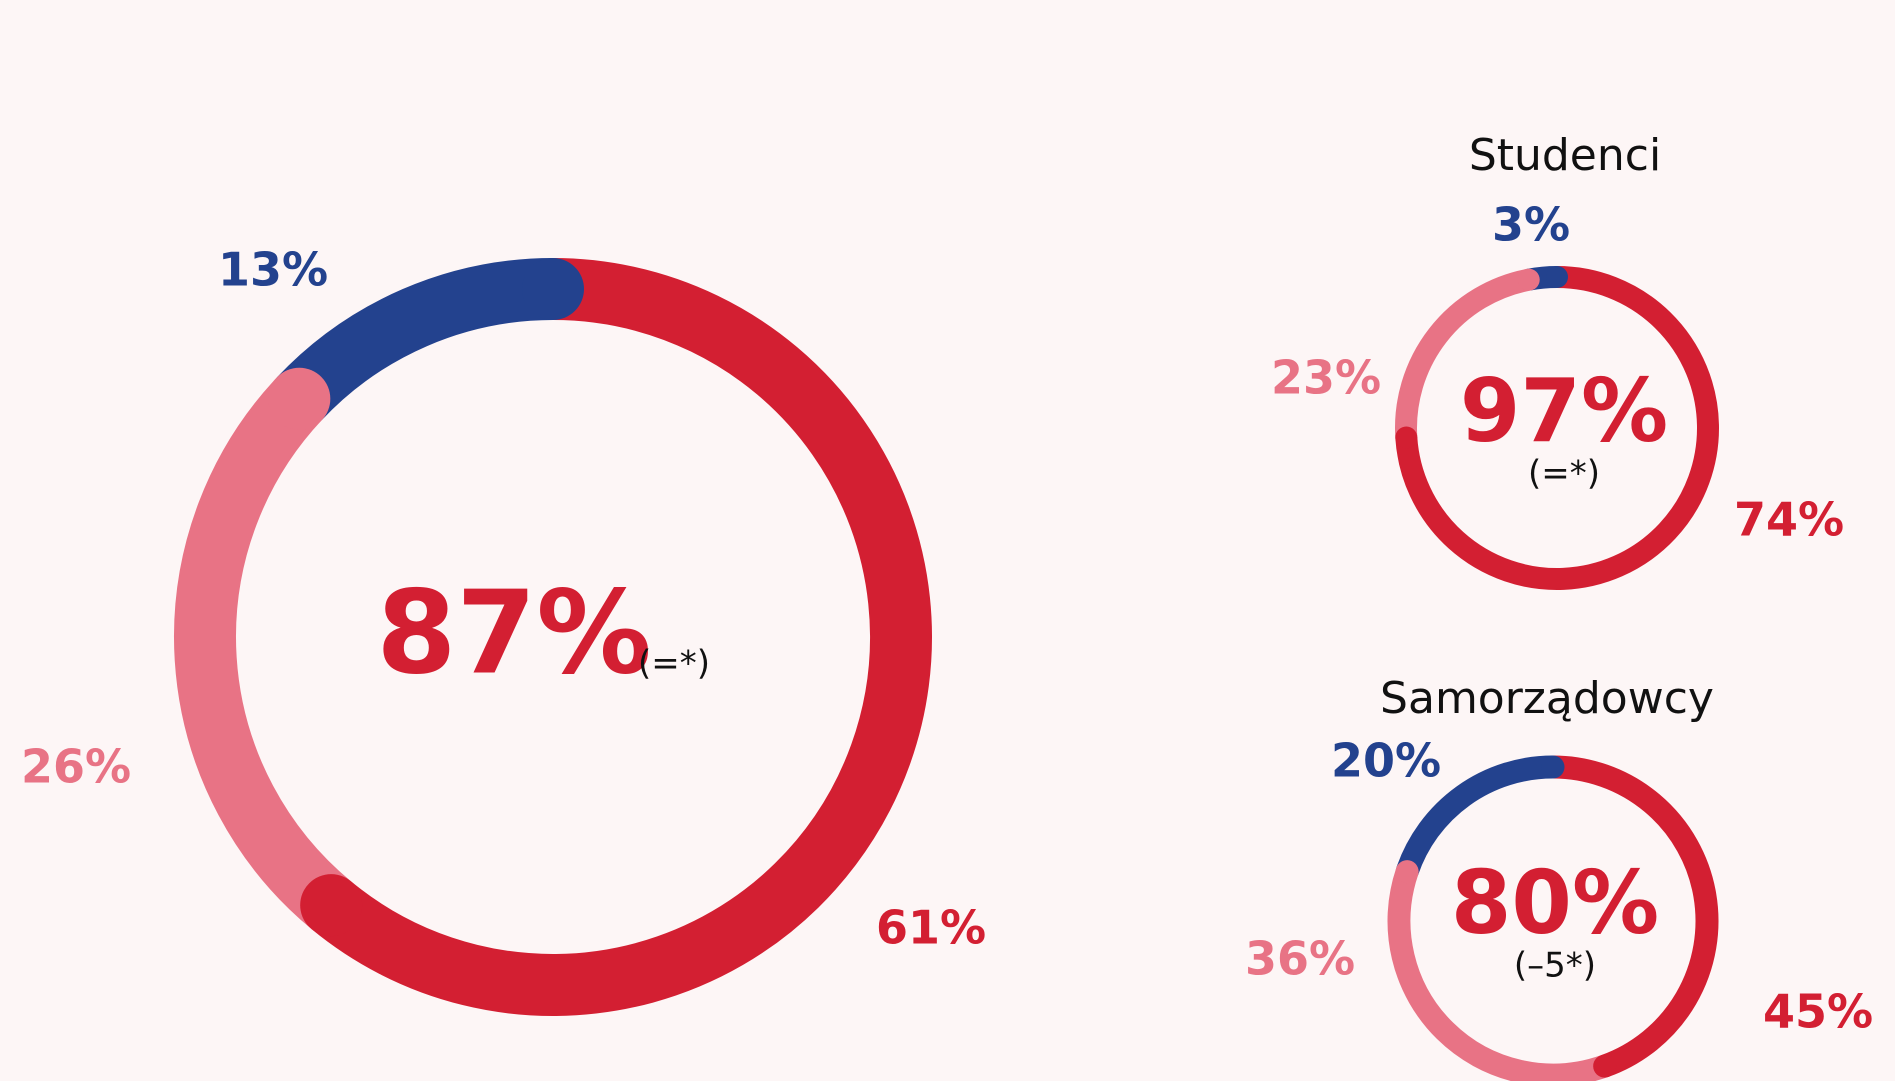 Image resolution: width=1895 pixels, height=1081 pixels. I want to click on value-label: 13%, so click(273, 270).